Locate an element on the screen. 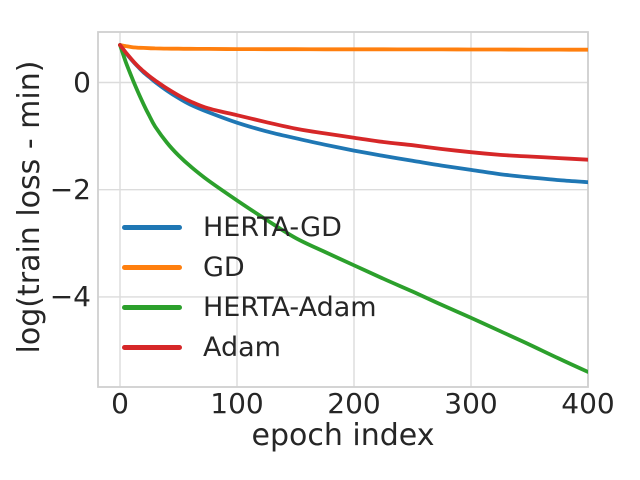  legend-label: HERTA-Adam is located at coordinates (290, 307).